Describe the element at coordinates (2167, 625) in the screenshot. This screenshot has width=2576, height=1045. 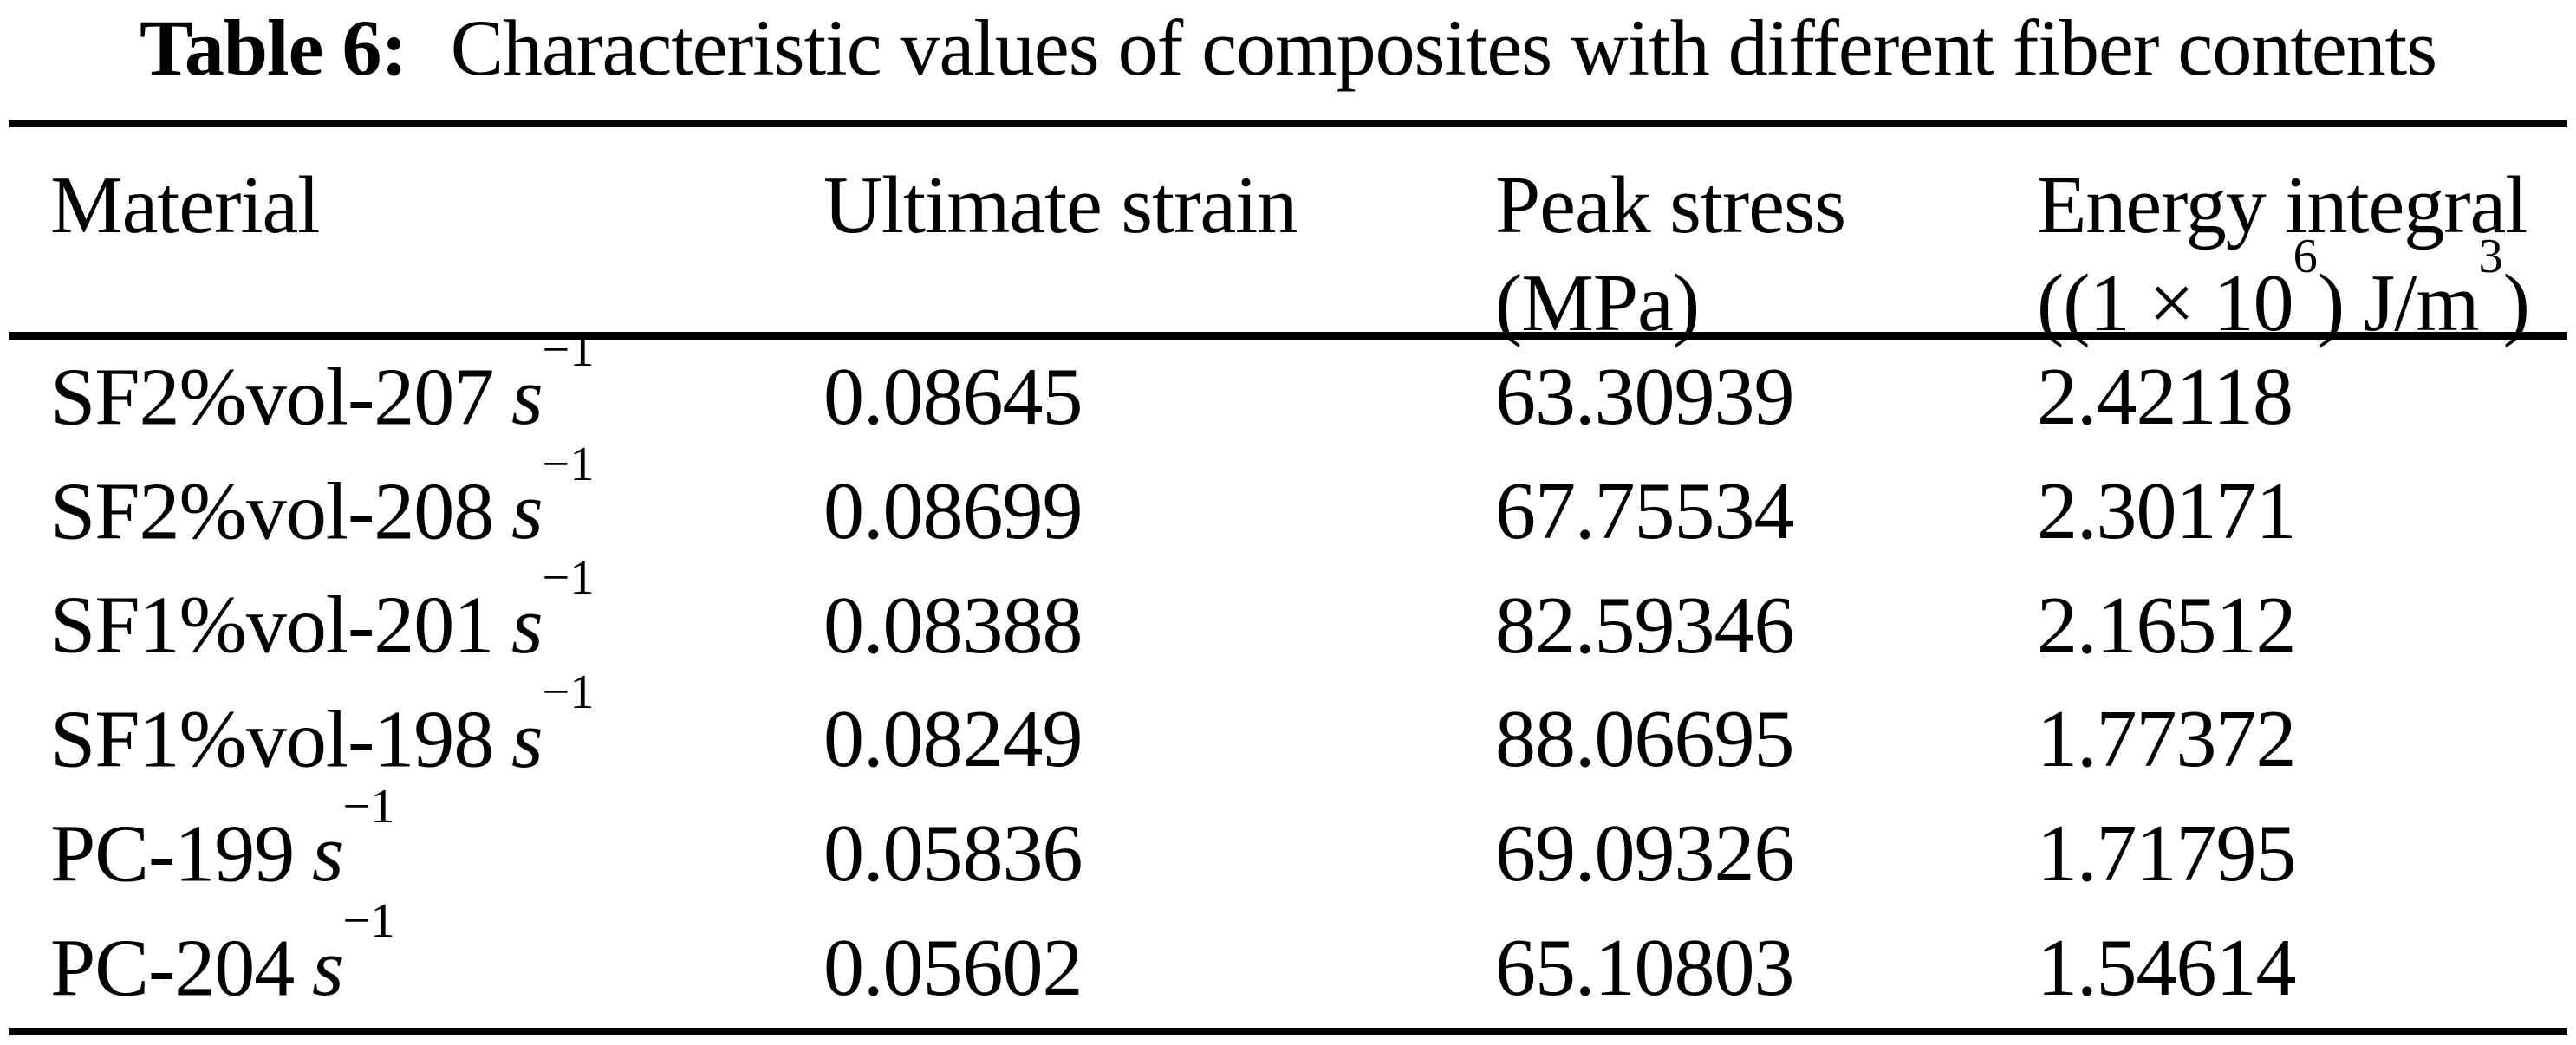
I see `cell-energy-integral: 2.16512` at that location.